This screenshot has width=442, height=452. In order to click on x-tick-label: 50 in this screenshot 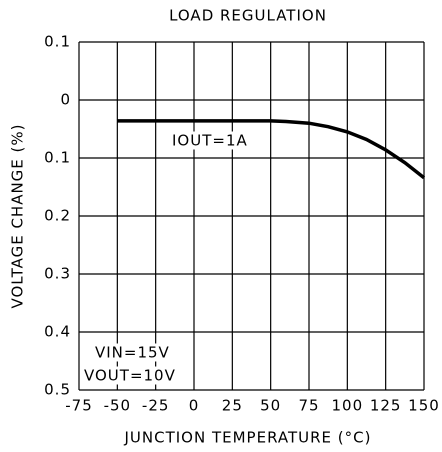, I will do `click(270, 406)`.